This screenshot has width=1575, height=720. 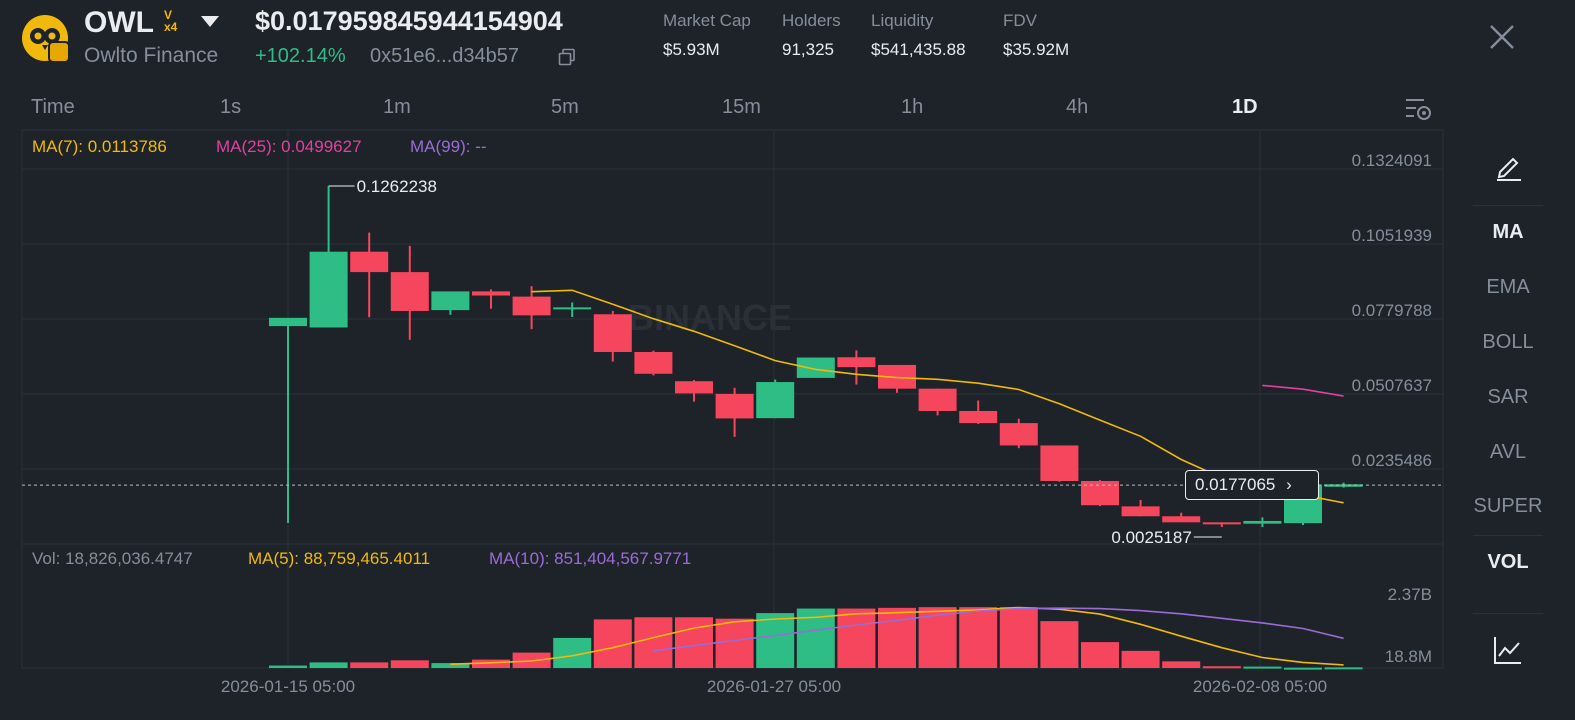 What do you see at coordinates (1036, 49) in the screenshot?
I see `fdv-value: $35.92M` at bounding box center [1036, 49].